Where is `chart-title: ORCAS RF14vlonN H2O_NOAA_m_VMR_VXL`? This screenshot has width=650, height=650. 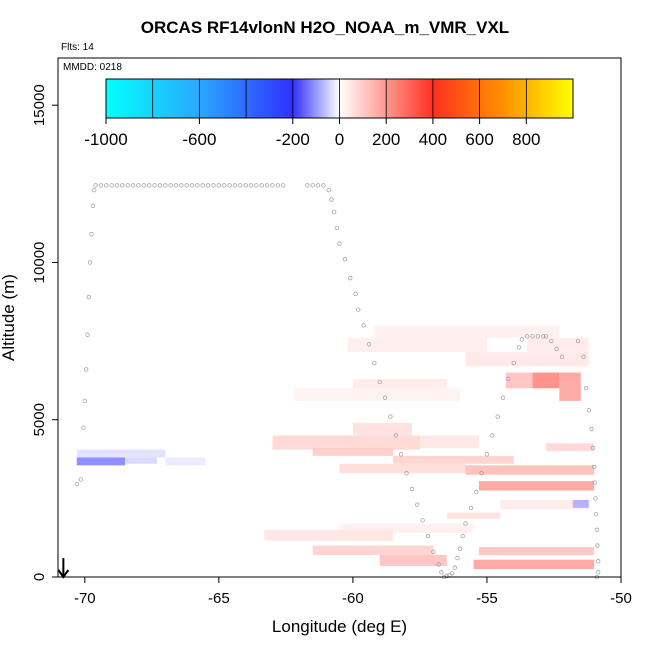 chart-title: ORCAS RF14vlonN H2O_NOAA_m_VMR_VXL is located at coordinates (325, 27).